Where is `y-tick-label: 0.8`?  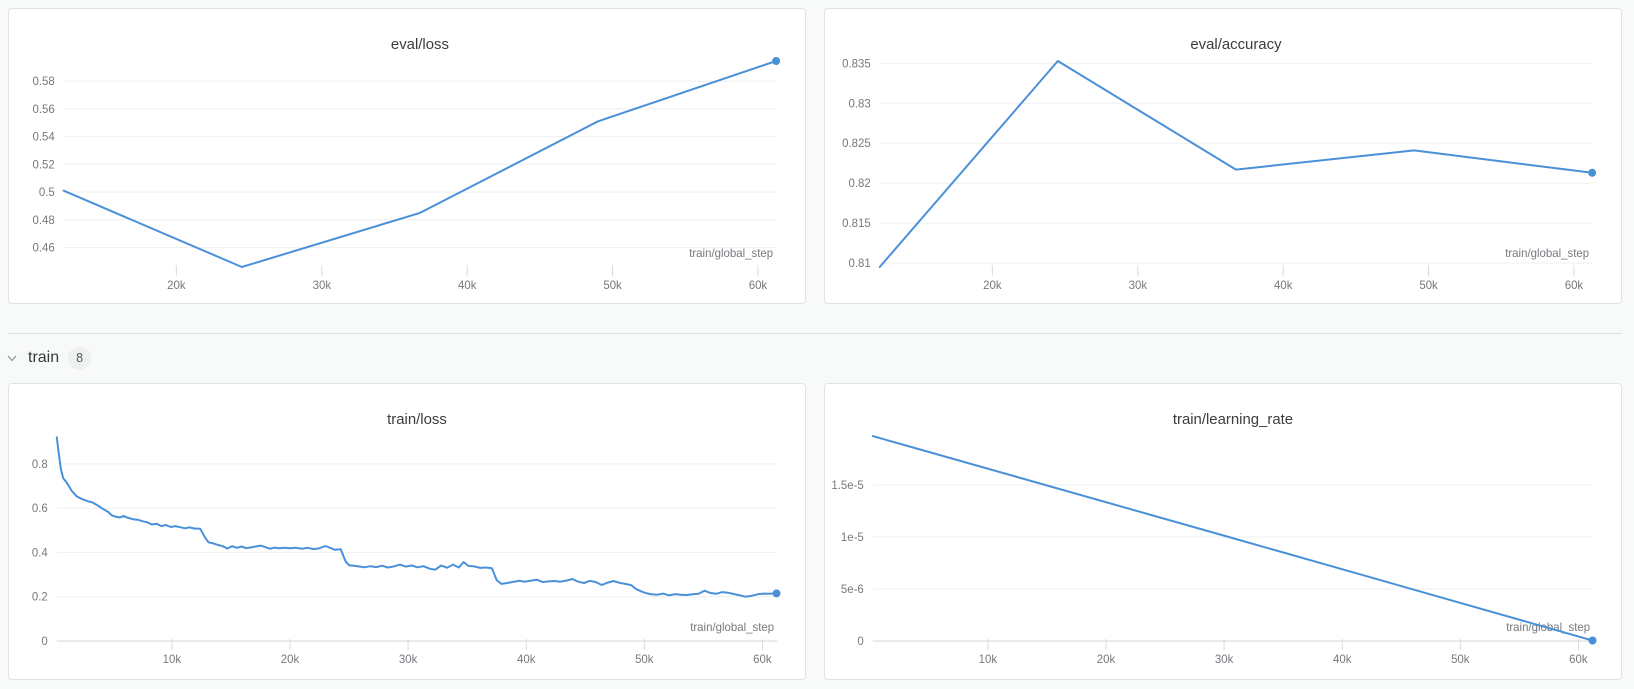 y-tick-label: 0.8 is located at coordinates (40, 464).